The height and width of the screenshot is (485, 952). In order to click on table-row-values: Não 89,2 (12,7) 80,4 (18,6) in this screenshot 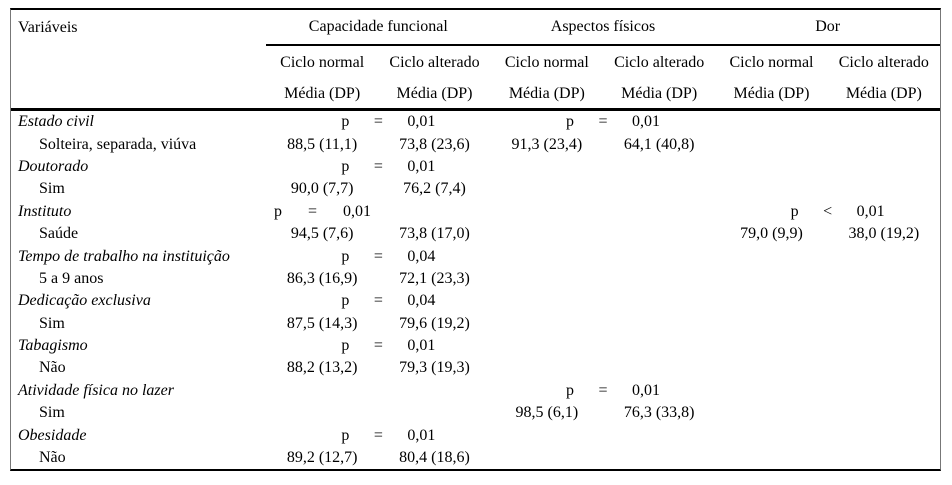, I will do `click(475, 458)`.